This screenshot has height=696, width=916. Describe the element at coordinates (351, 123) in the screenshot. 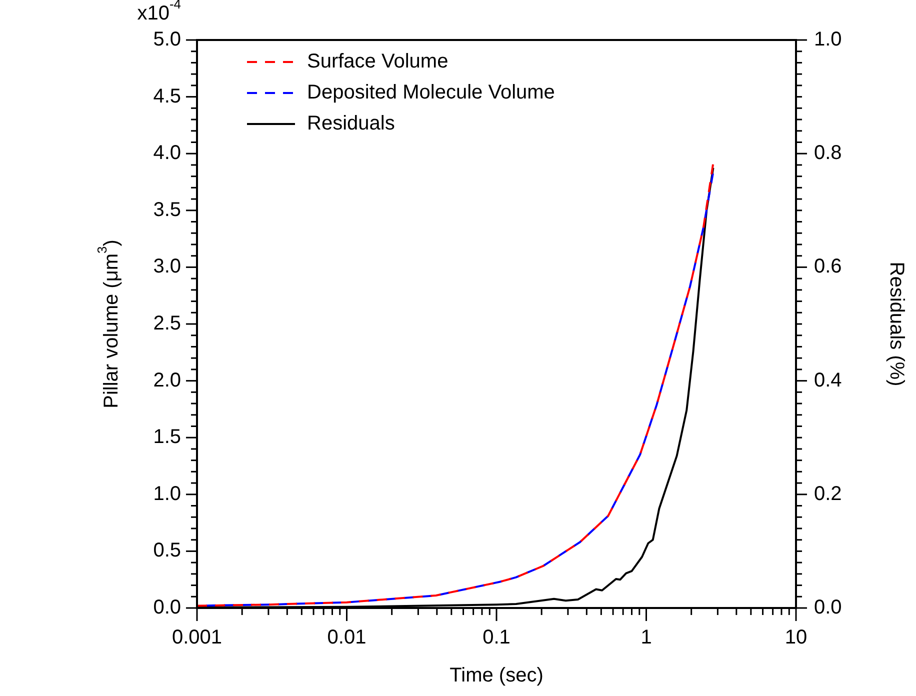

I see `legend-label: Residuals` at that location.